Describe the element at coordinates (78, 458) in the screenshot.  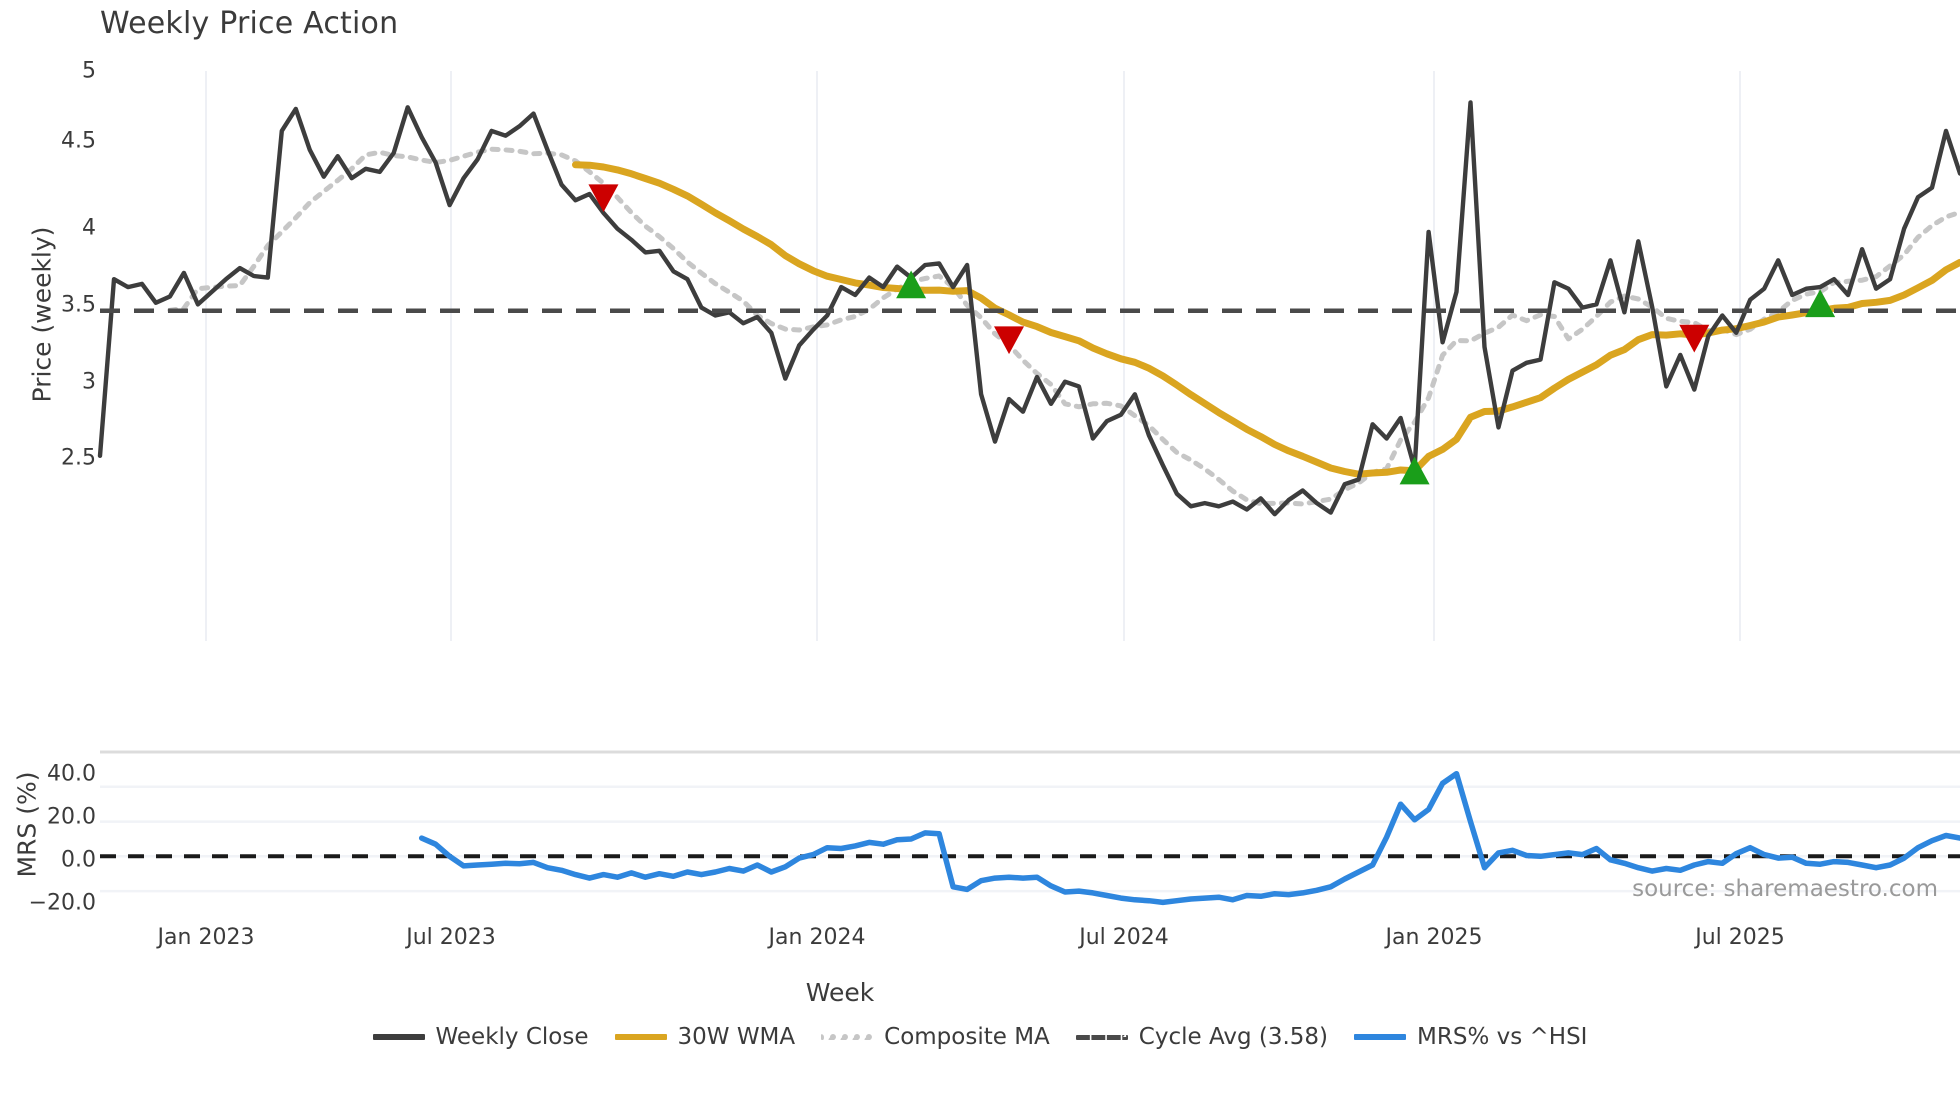
I see `price-ytick-2.5: 2.5` at that location.